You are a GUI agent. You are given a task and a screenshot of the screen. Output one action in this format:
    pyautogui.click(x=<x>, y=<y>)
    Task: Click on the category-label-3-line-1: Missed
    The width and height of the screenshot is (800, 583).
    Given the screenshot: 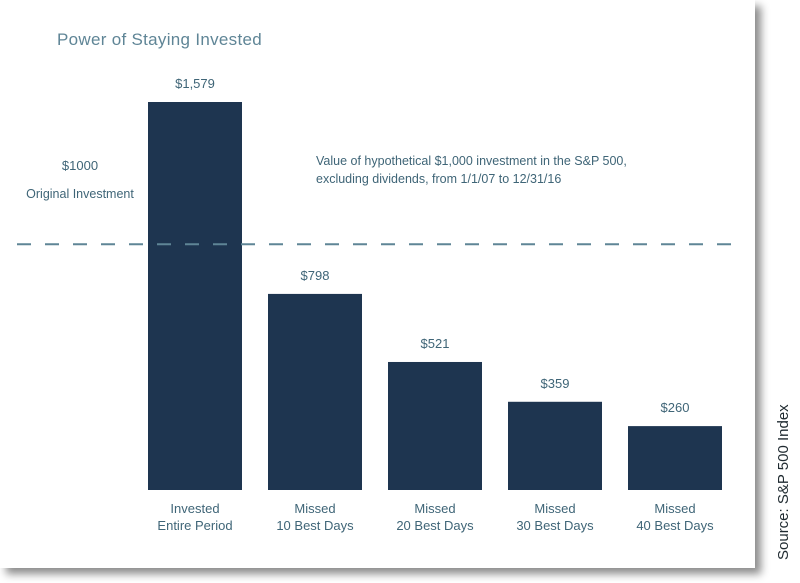 What is the action you would take?
    pyautogui.click(x=434, y=508)
    